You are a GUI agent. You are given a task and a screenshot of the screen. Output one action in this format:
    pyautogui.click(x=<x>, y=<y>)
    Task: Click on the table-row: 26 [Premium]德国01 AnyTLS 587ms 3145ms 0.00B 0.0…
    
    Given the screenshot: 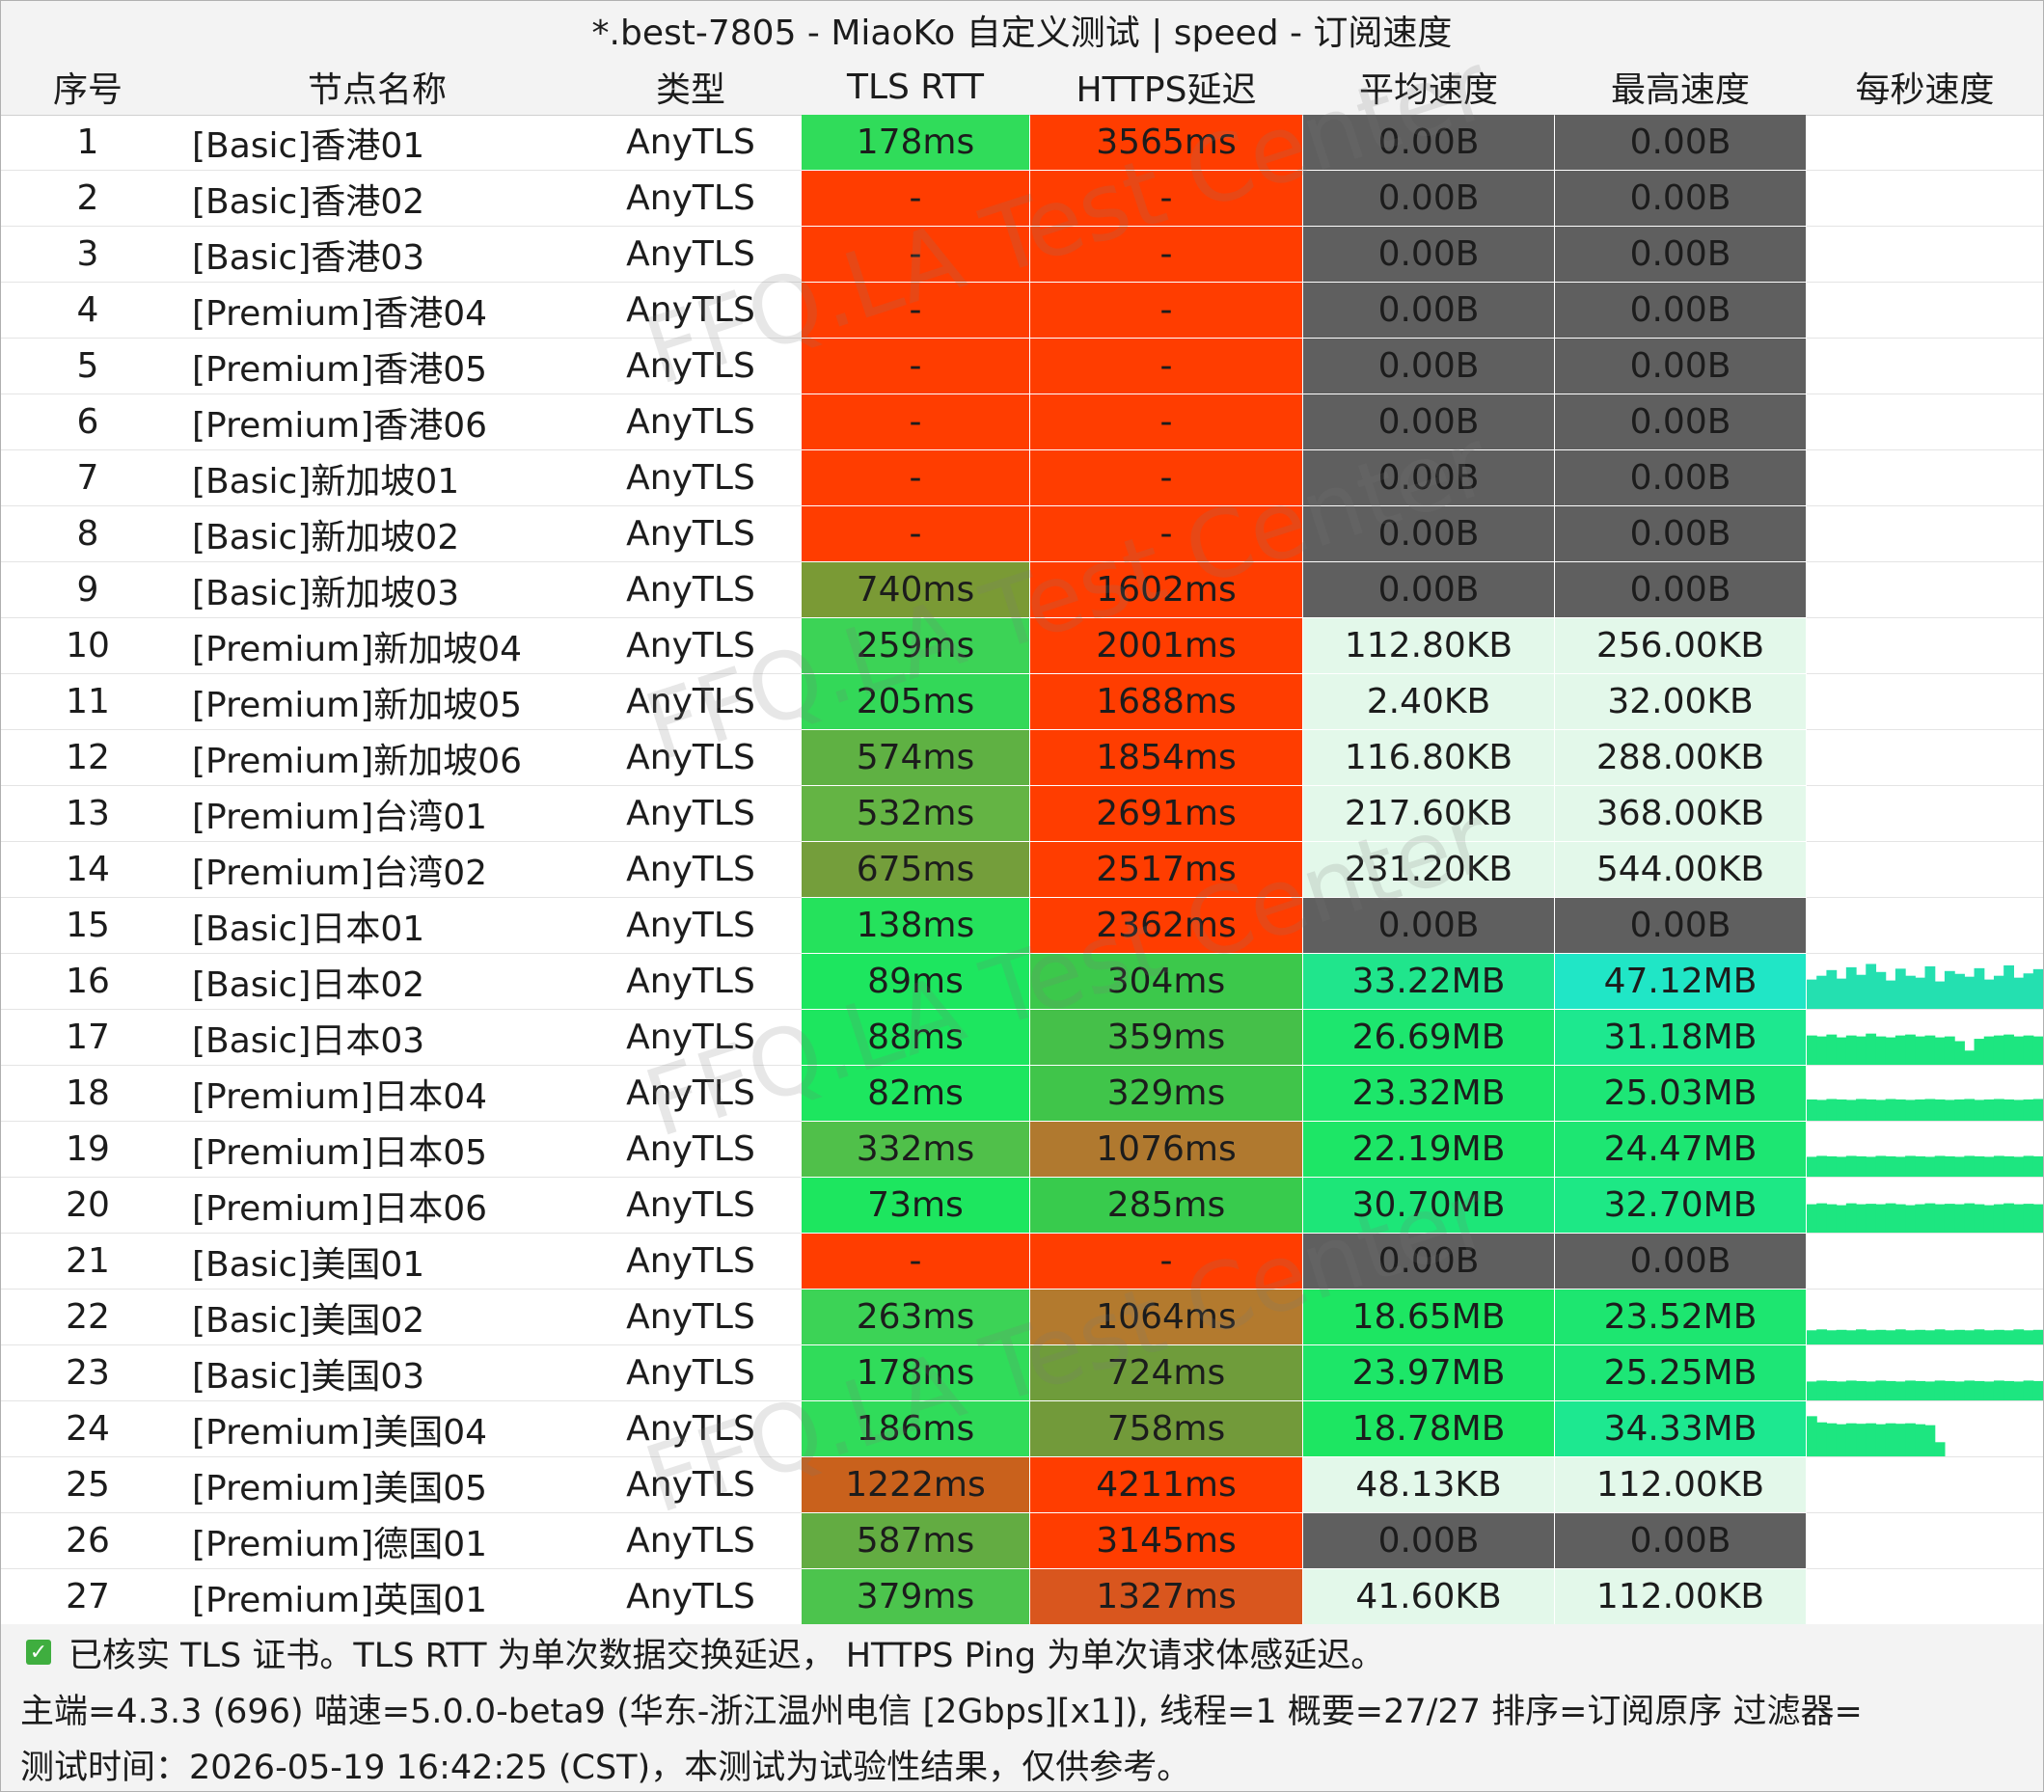 What is the action you would take?
    pyautogui.click(x=1022, y=1541)
    